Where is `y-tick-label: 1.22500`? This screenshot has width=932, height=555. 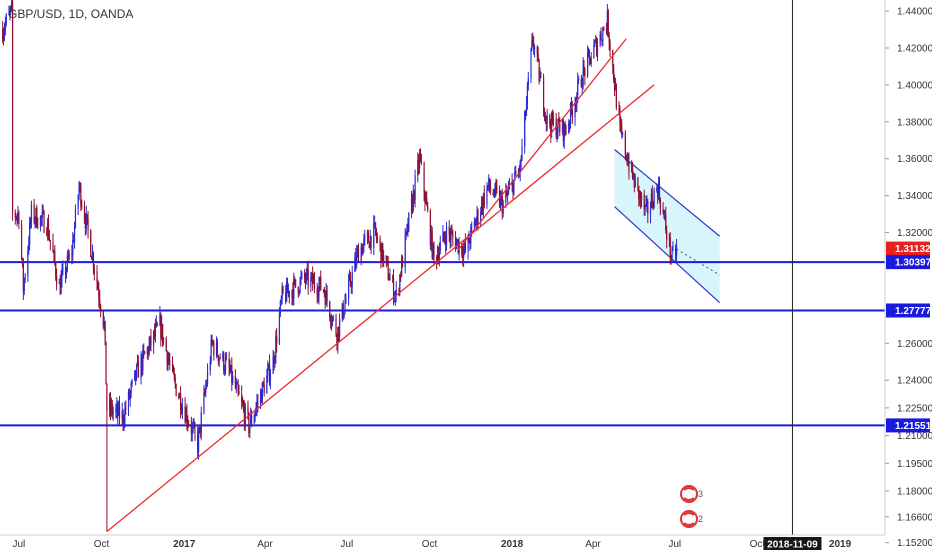
y-tick-label: 1.22500 is located at coordinates (914, 408).